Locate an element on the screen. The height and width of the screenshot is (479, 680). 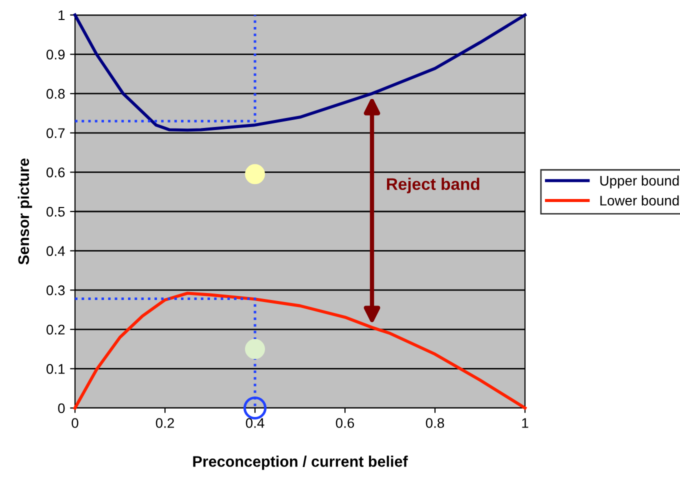
y-tick-label: 0 is located at coordinates (61, 408).